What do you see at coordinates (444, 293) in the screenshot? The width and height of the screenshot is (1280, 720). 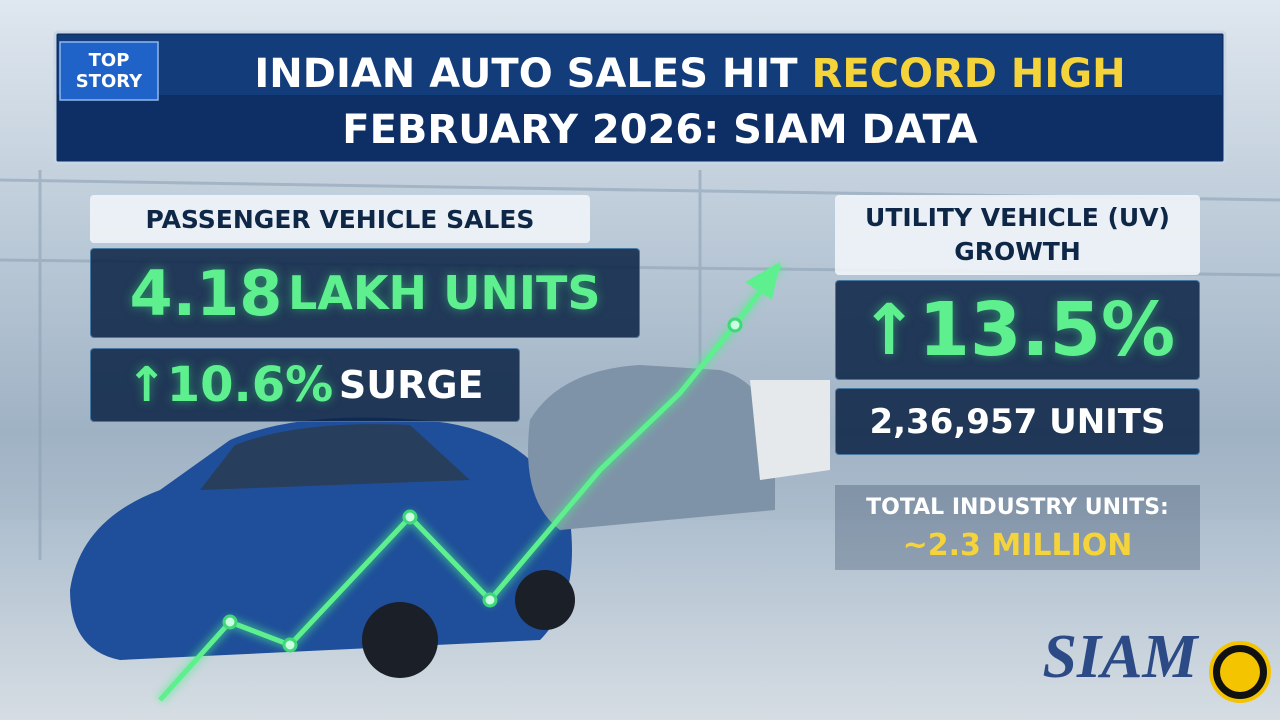 I see `passenger-unit: LAKH UNITS` at bounding box center [444, 293].